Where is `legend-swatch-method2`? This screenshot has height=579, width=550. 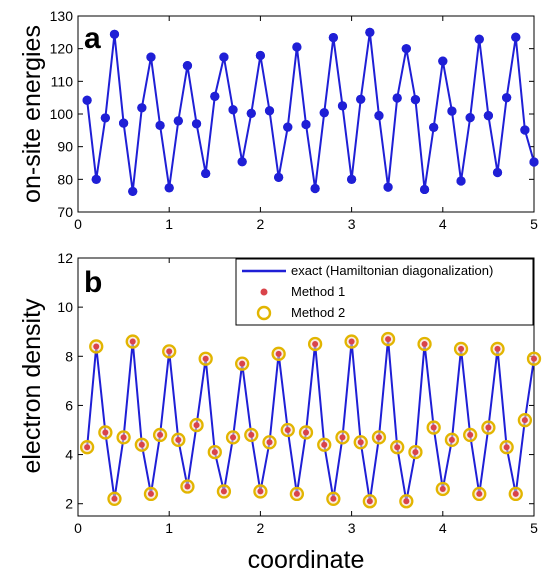
legend-swatch-method2 is located at coordinates (264, 313).